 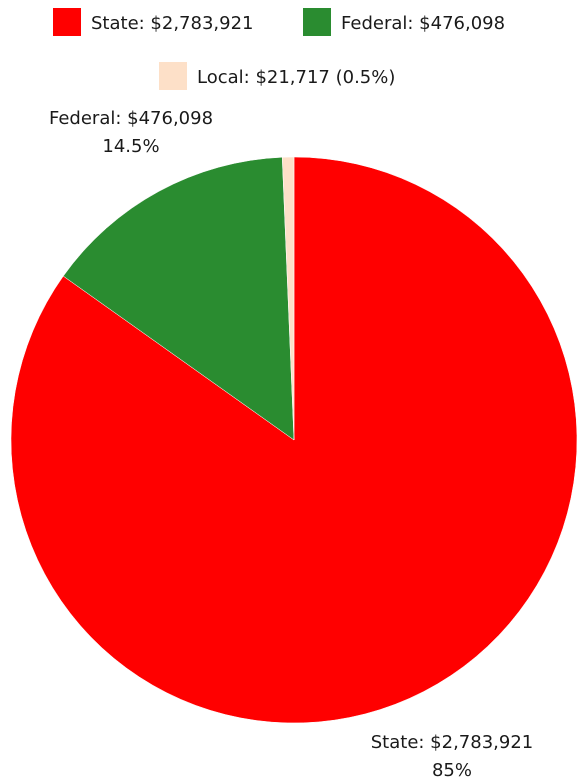 I want to click on legend-label-federal: Federal: $476,098, so click(x=423, y=23).